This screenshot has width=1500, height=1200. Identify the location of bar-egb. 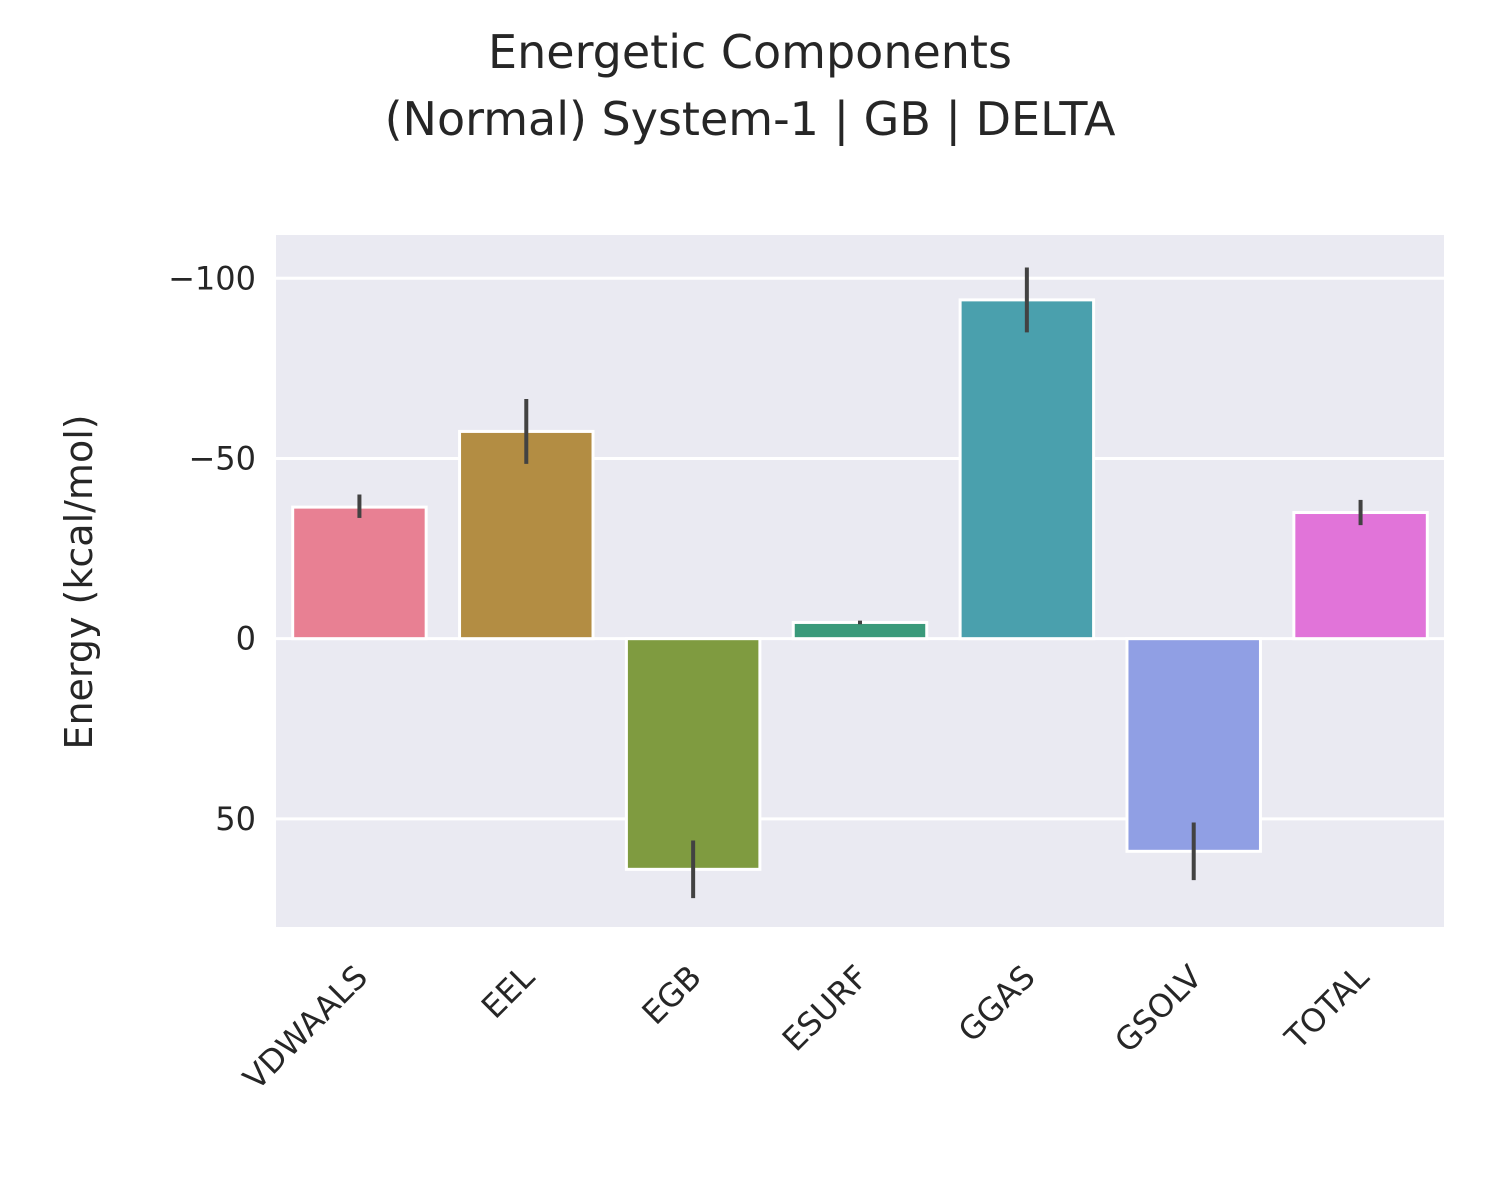
(693, 754).